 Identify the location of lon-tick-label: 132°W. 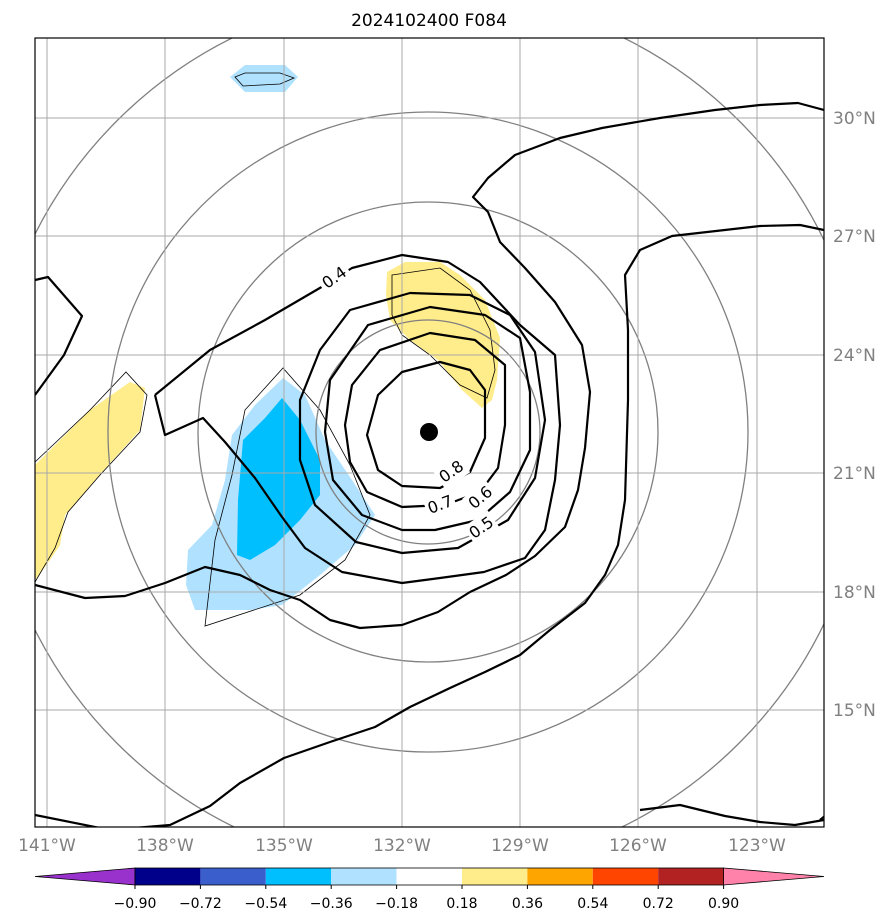
(402, 846).